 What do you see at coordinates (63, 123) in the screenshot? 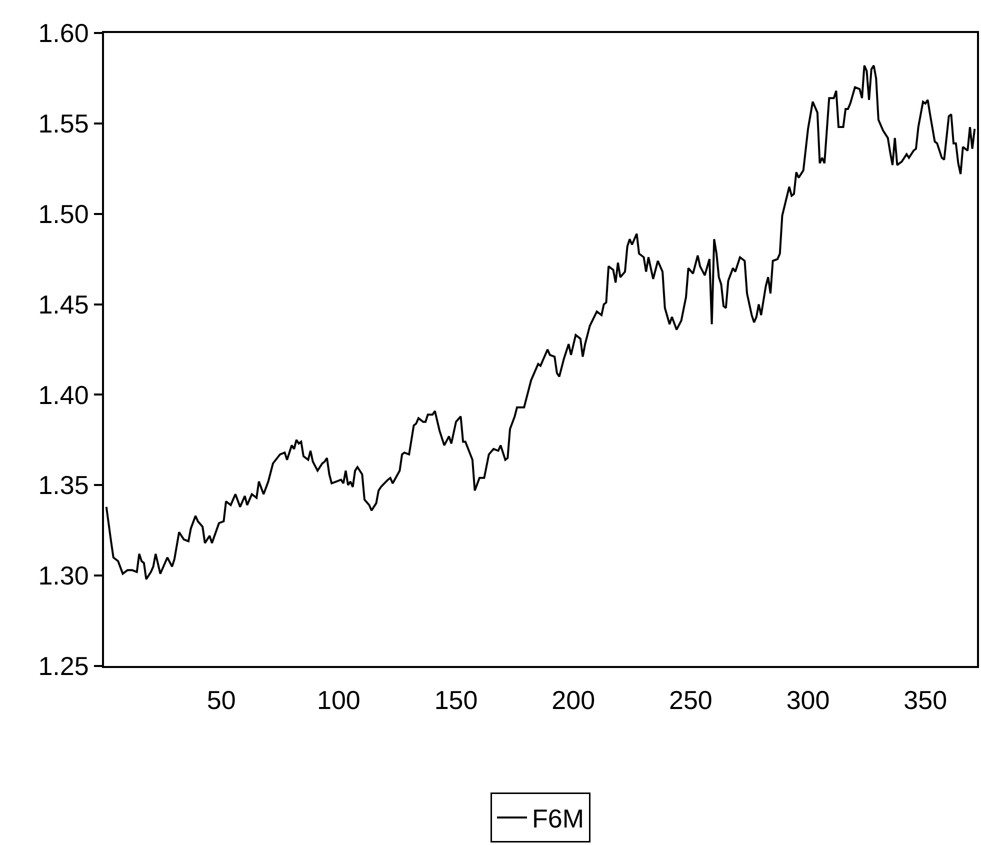
I see `y-tick-label: 1.55` at bounding box center [63, 123].